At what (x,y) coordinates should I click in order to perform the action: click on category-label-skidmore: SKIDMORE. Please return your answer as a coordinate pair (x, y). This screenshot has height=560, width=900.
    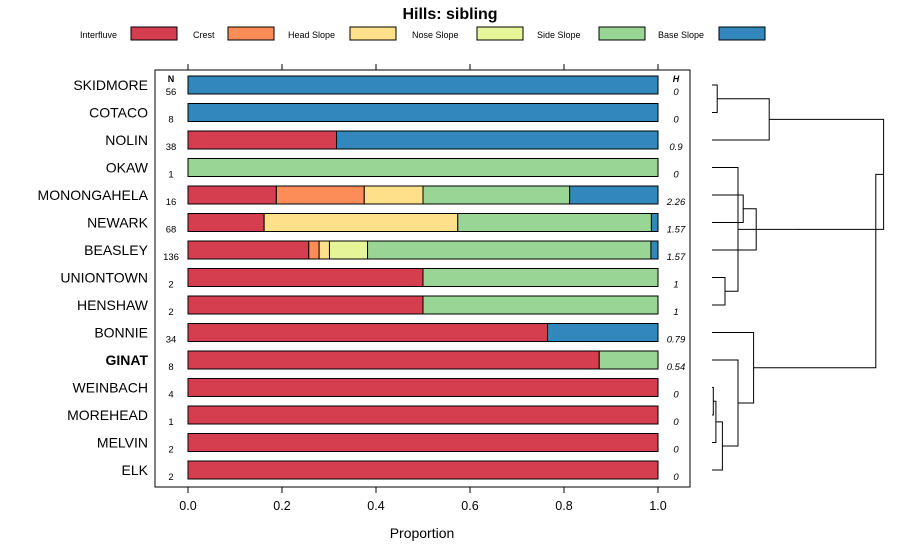
    Looking at the image, I should click on (110, 85).